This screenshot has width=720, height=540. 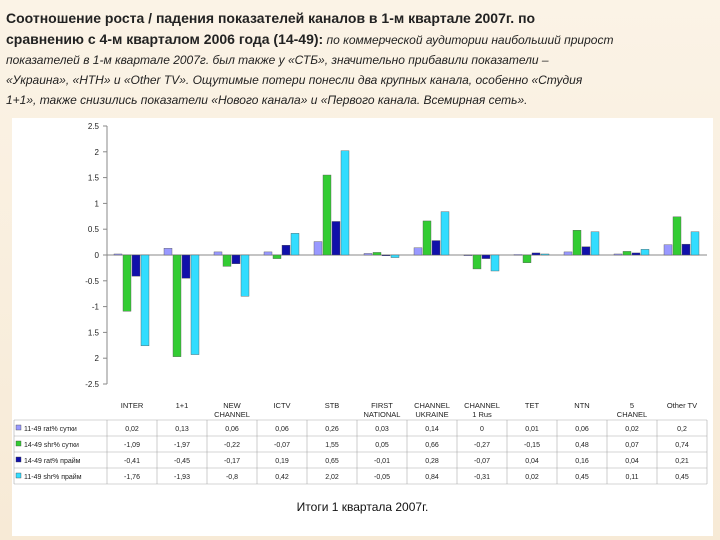 What do you see at coordinates (482, 445) in the screenshot?
I see `table-value: -0,27` at bounding box center [482, 445].